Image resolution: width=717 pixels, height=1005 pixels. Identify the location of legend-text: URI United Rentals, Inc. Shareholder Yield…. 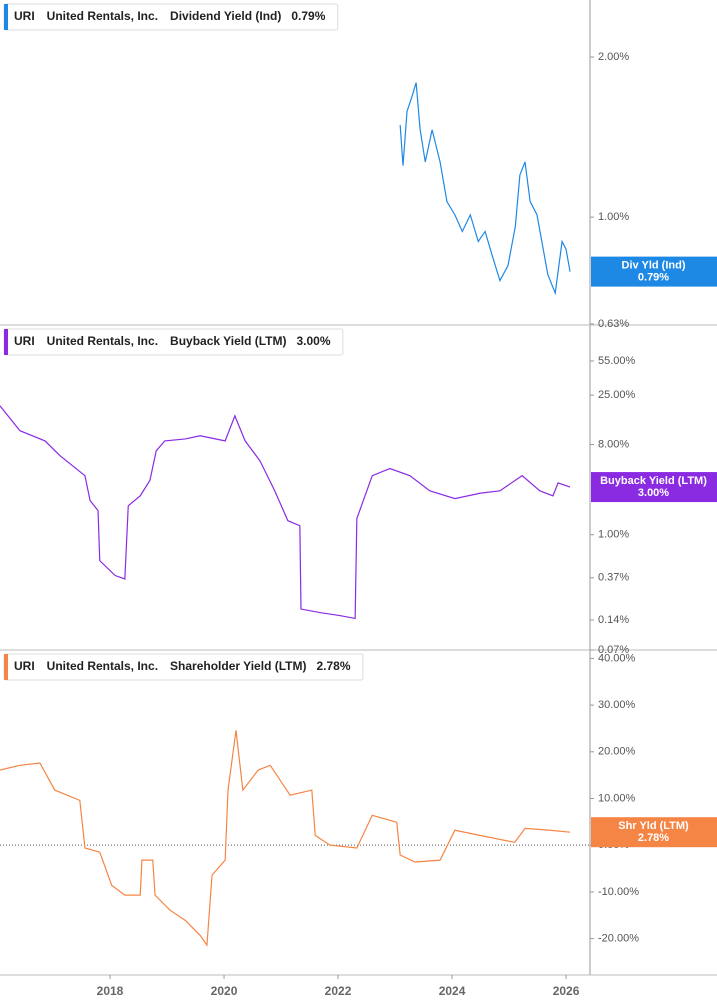
(182, 666).